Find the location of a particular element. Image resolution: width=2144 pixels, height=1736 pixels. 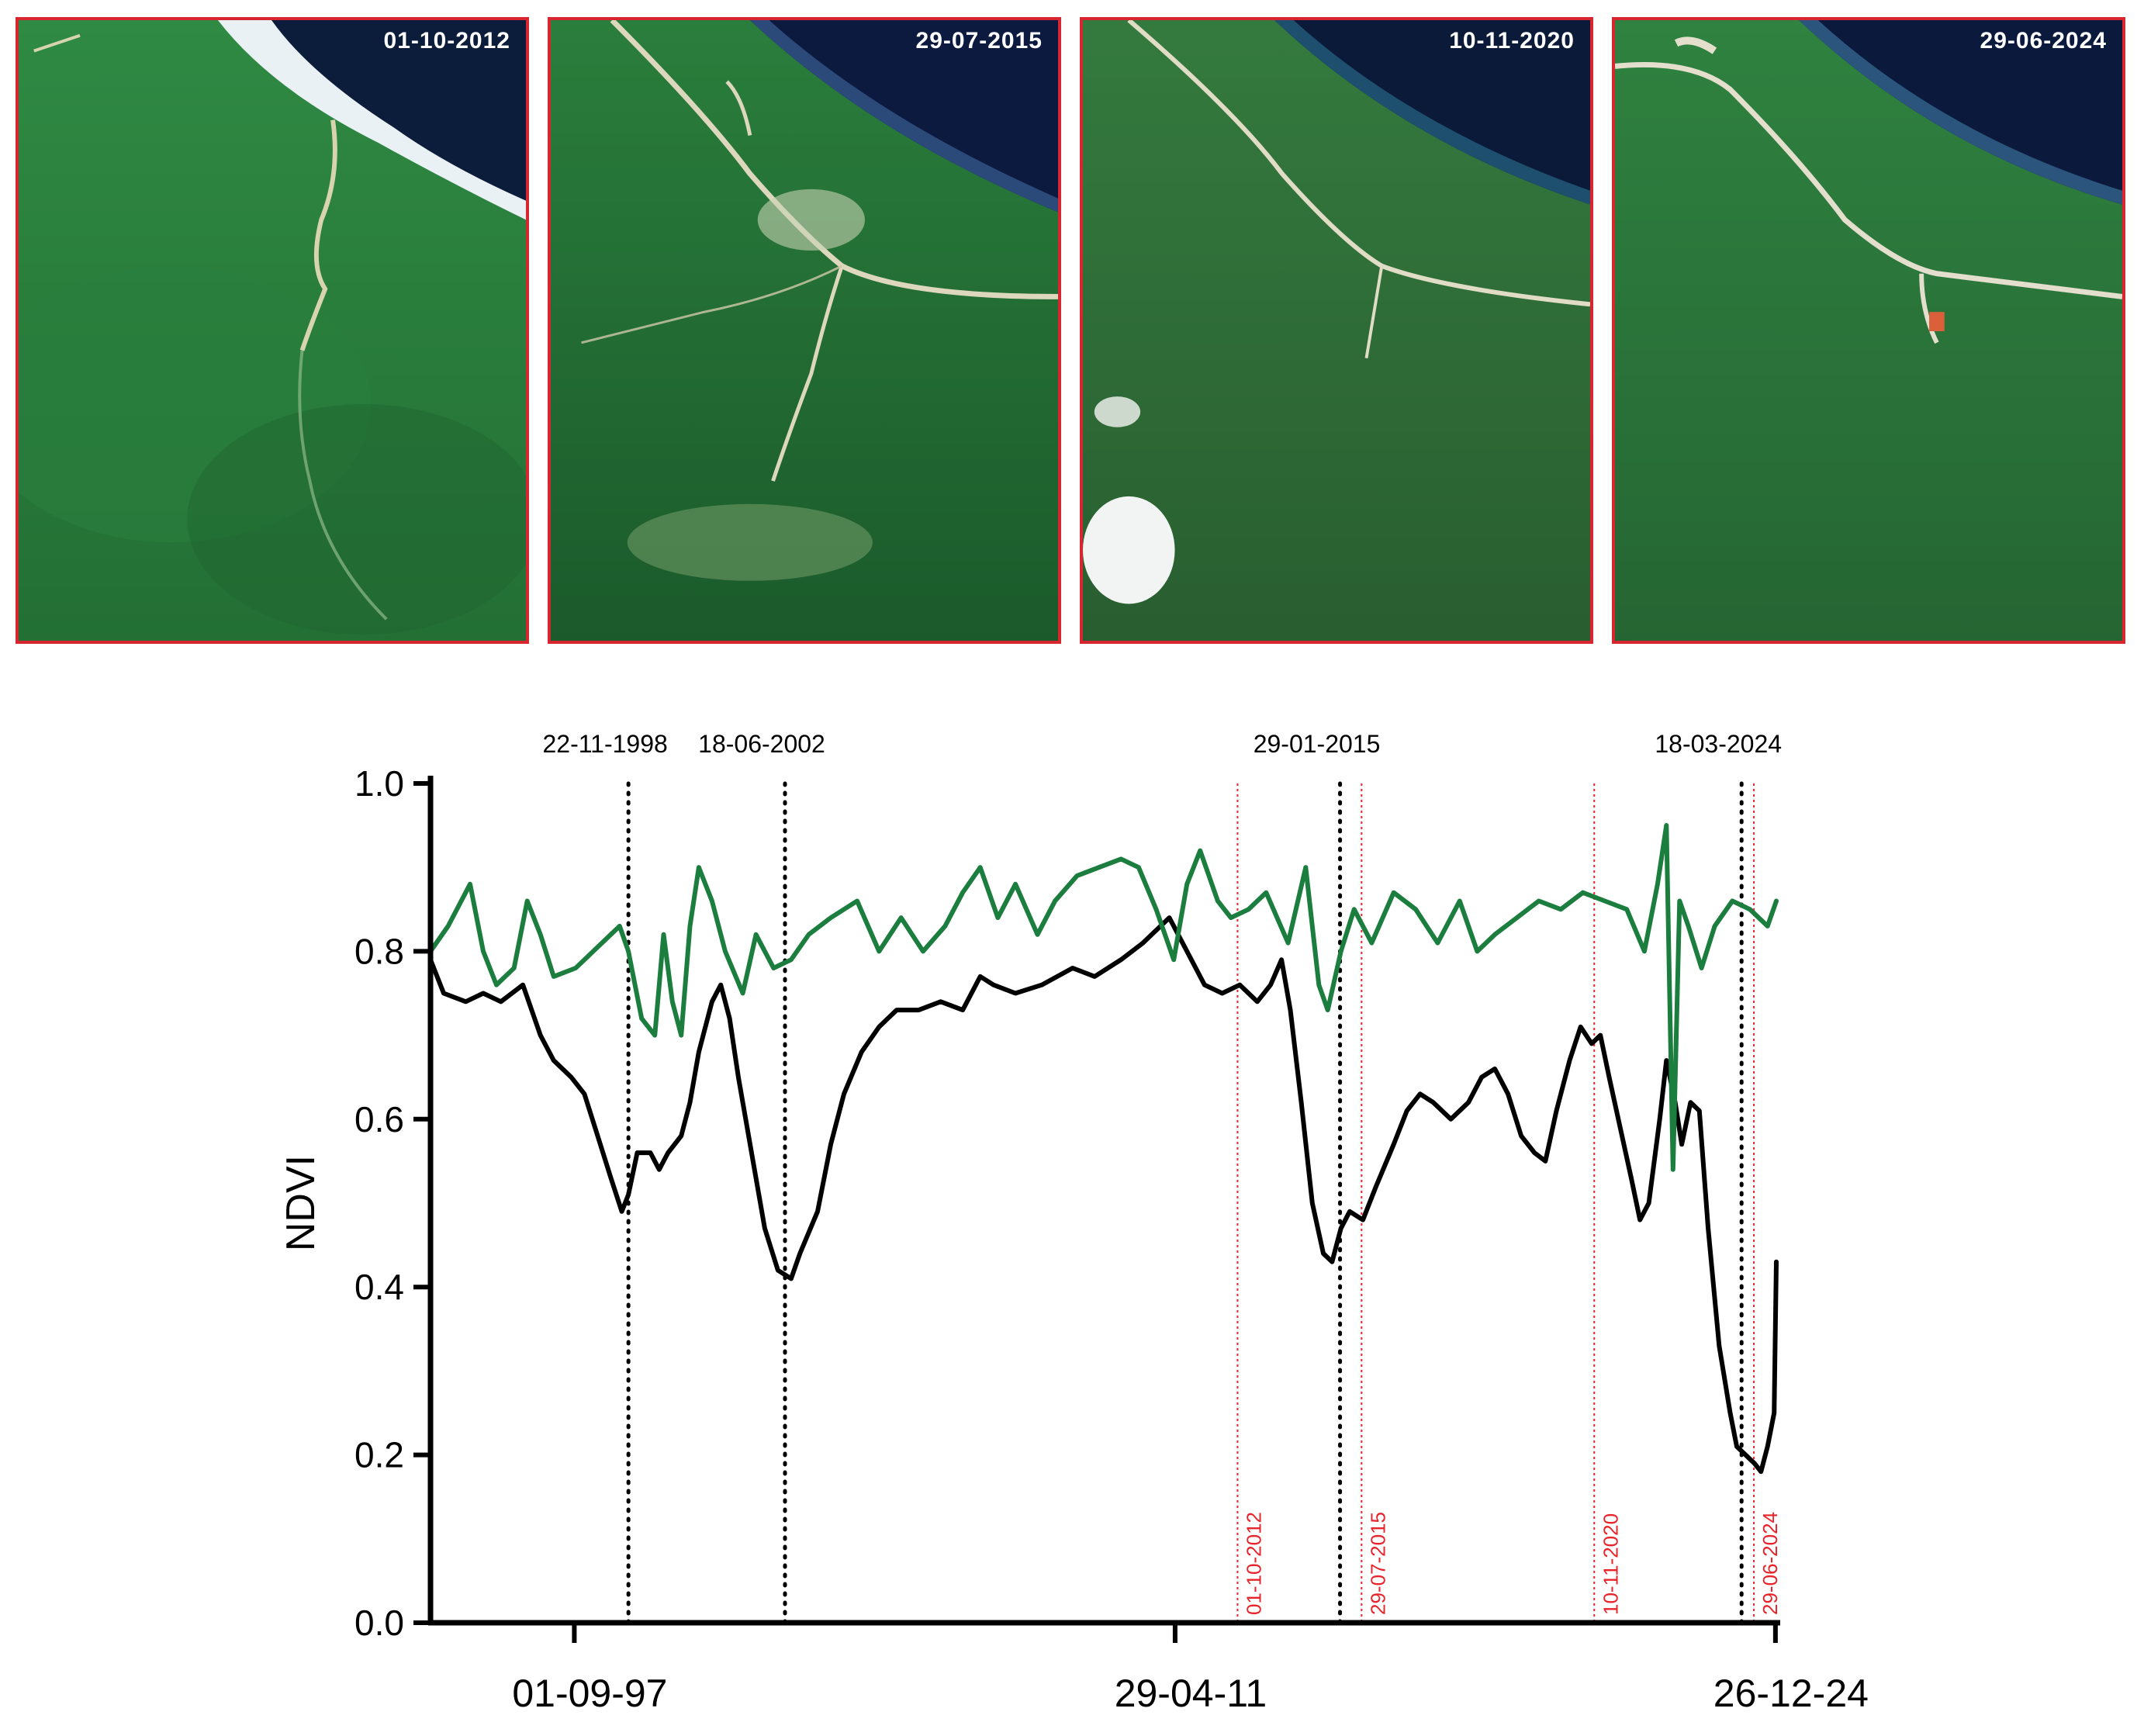

event-date-label: 18-06-2002 is located at coordinates (761, 744).